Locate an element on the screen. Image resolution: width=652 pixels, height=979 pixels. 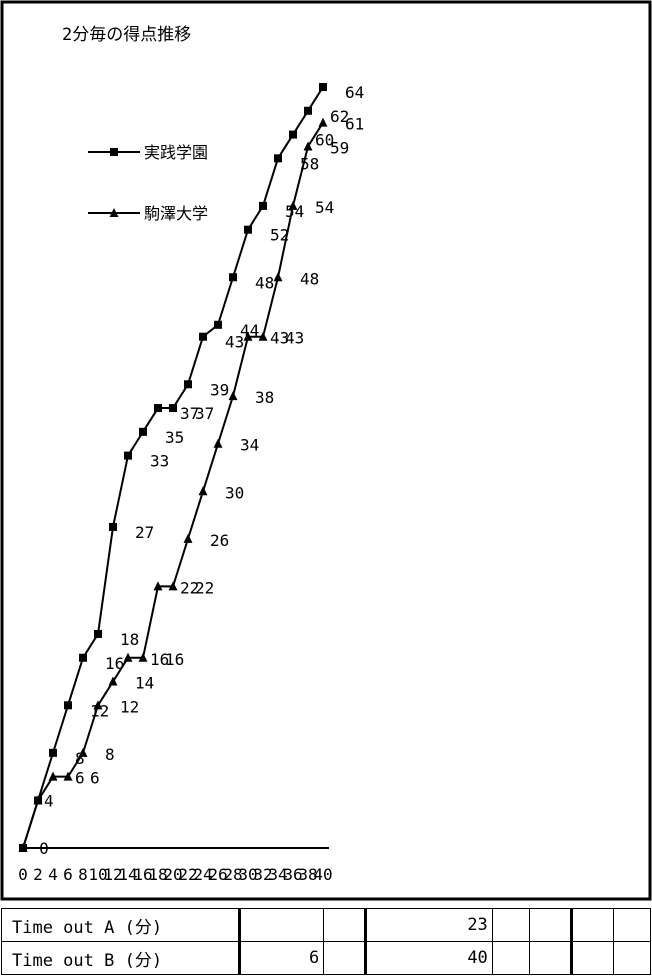
data-label: 39 is located at coordinates (219, 389).